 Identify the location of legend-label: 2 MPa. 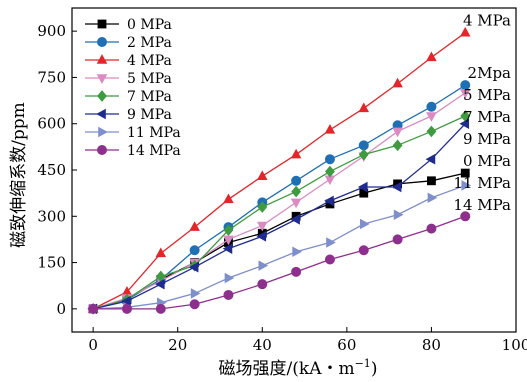
(149, 43).